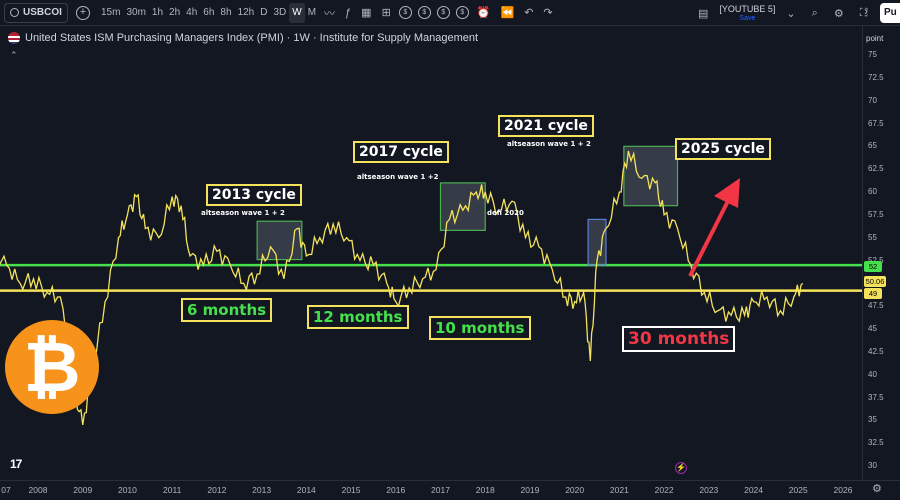  Describe the element at coordinates (872, 191) in the screenshot. I see `price-tick: 60` at that location.